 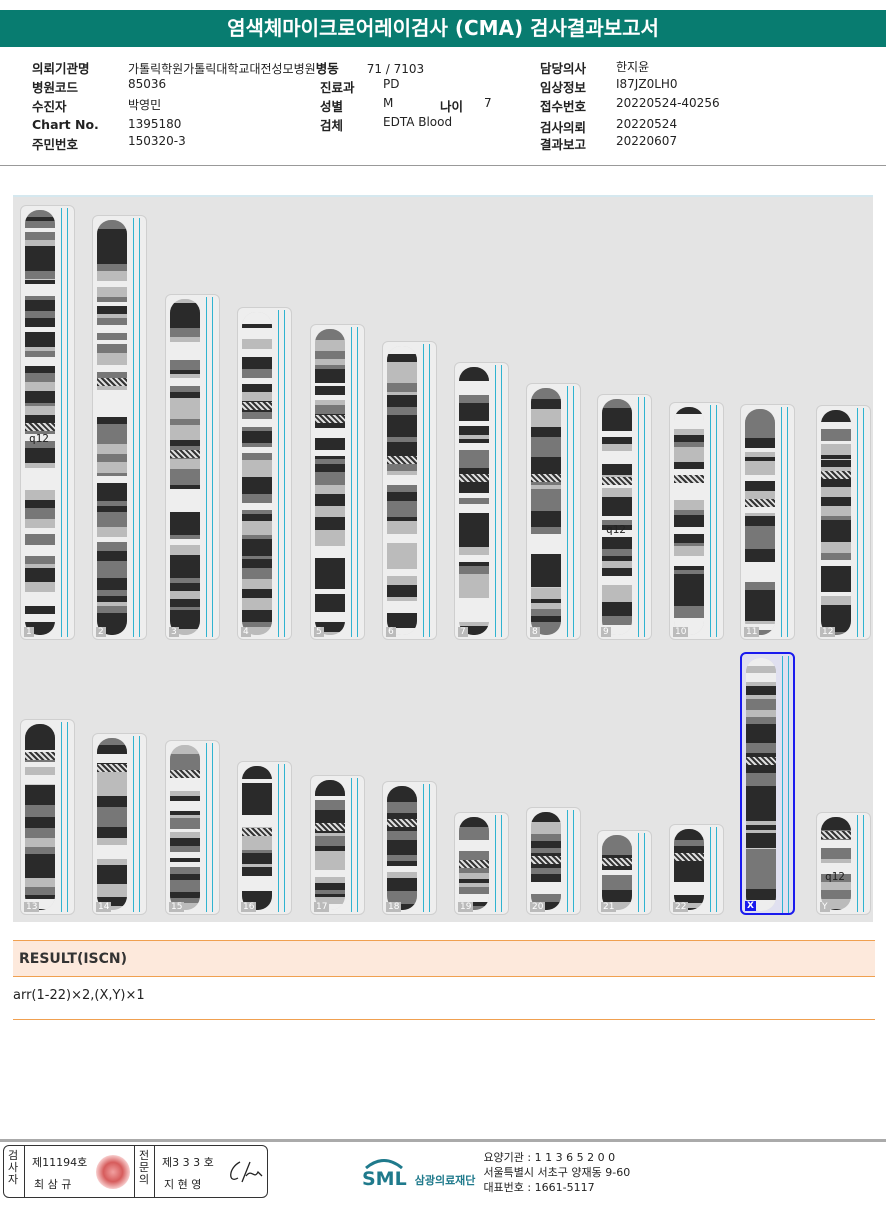 I want to click on chromosome-3: 3, so click(x=192, y=467).